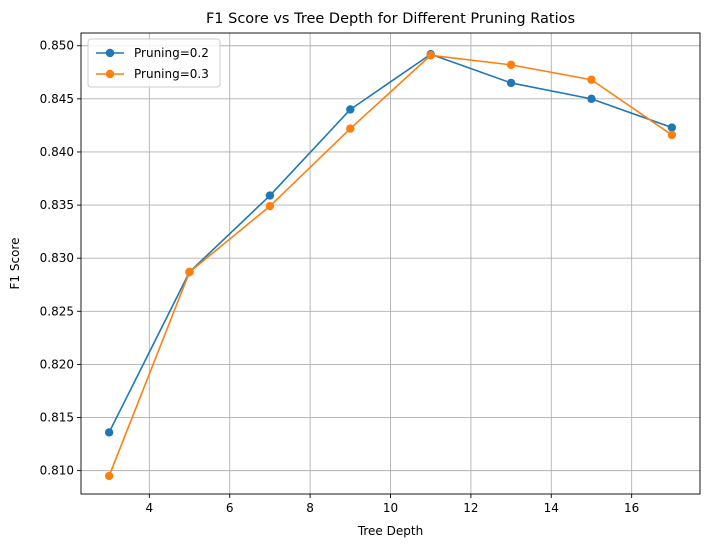  Describe the element at coordinates (230, 508) in the screenshot. I see `x-tick-label: 6` at that location.